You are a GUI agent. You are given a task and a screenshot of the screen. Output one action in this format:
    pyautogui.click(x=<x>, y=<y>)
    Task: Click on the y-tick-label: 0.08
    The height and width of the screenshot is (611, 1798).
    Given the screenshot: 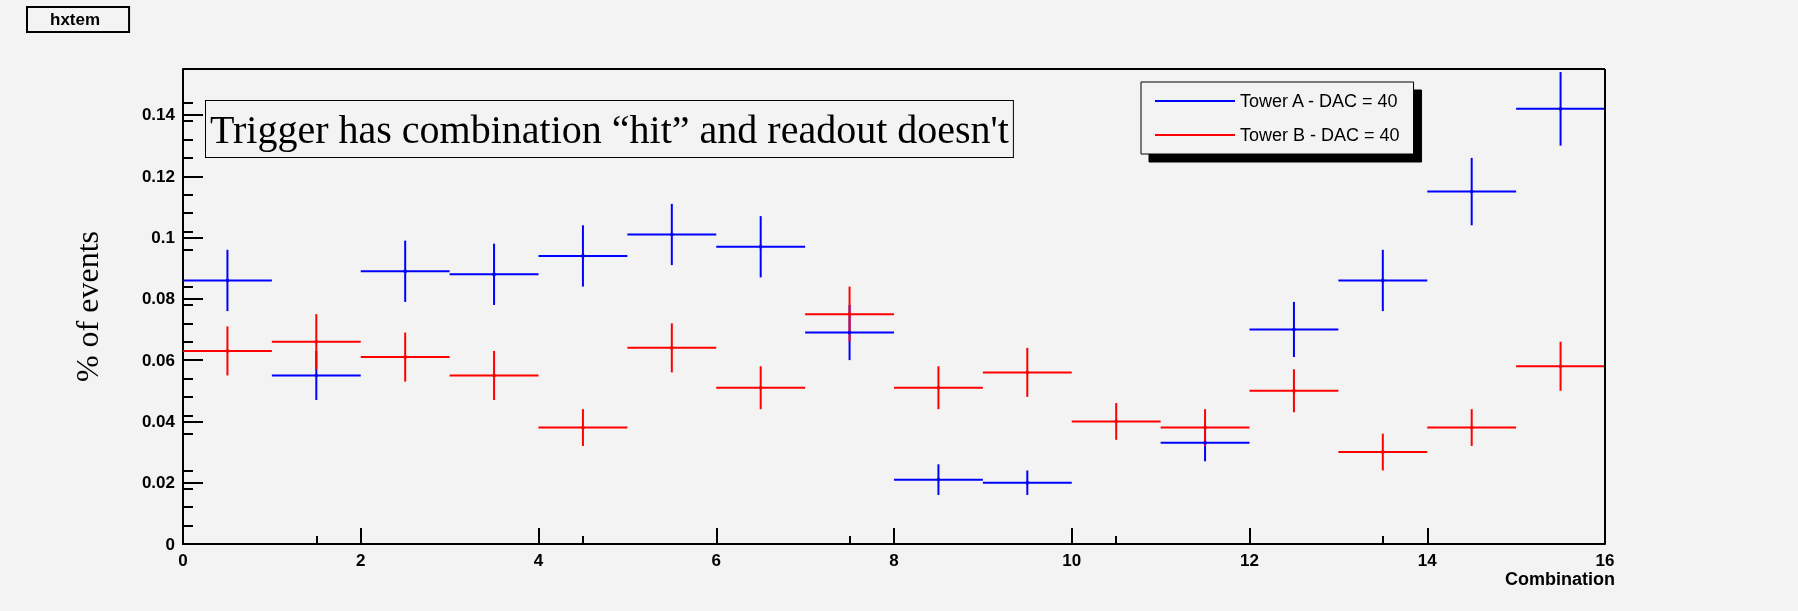 What is the action you would take?
    pyautogui.click(x=158, y=299)
    